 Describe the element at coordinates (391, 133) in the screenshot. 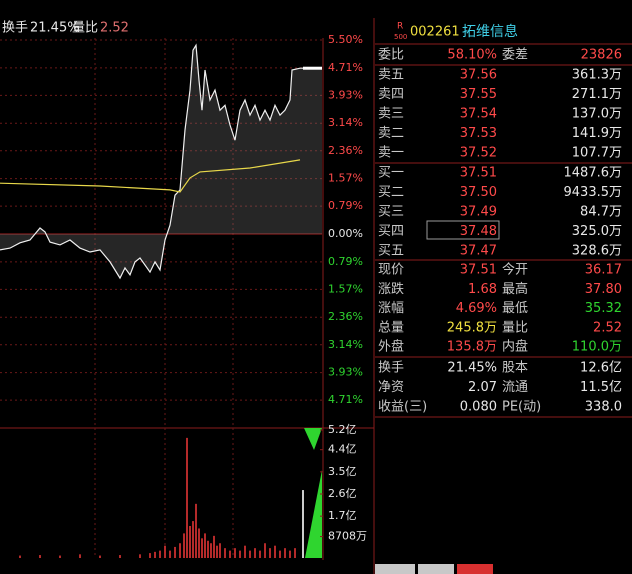

I see `book-label: 卖二` at that location.